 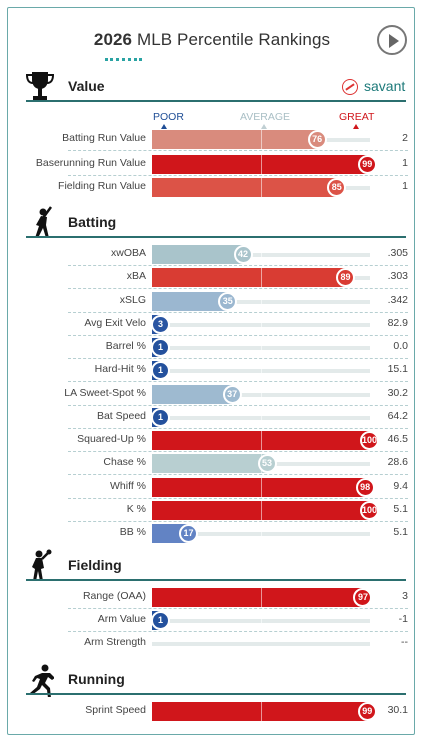 What do you see at coordinates (238, 440) in the screenshot?
I see `ranking-row: Squared-Up % 100 46.5` at bounding box center [238, 440].